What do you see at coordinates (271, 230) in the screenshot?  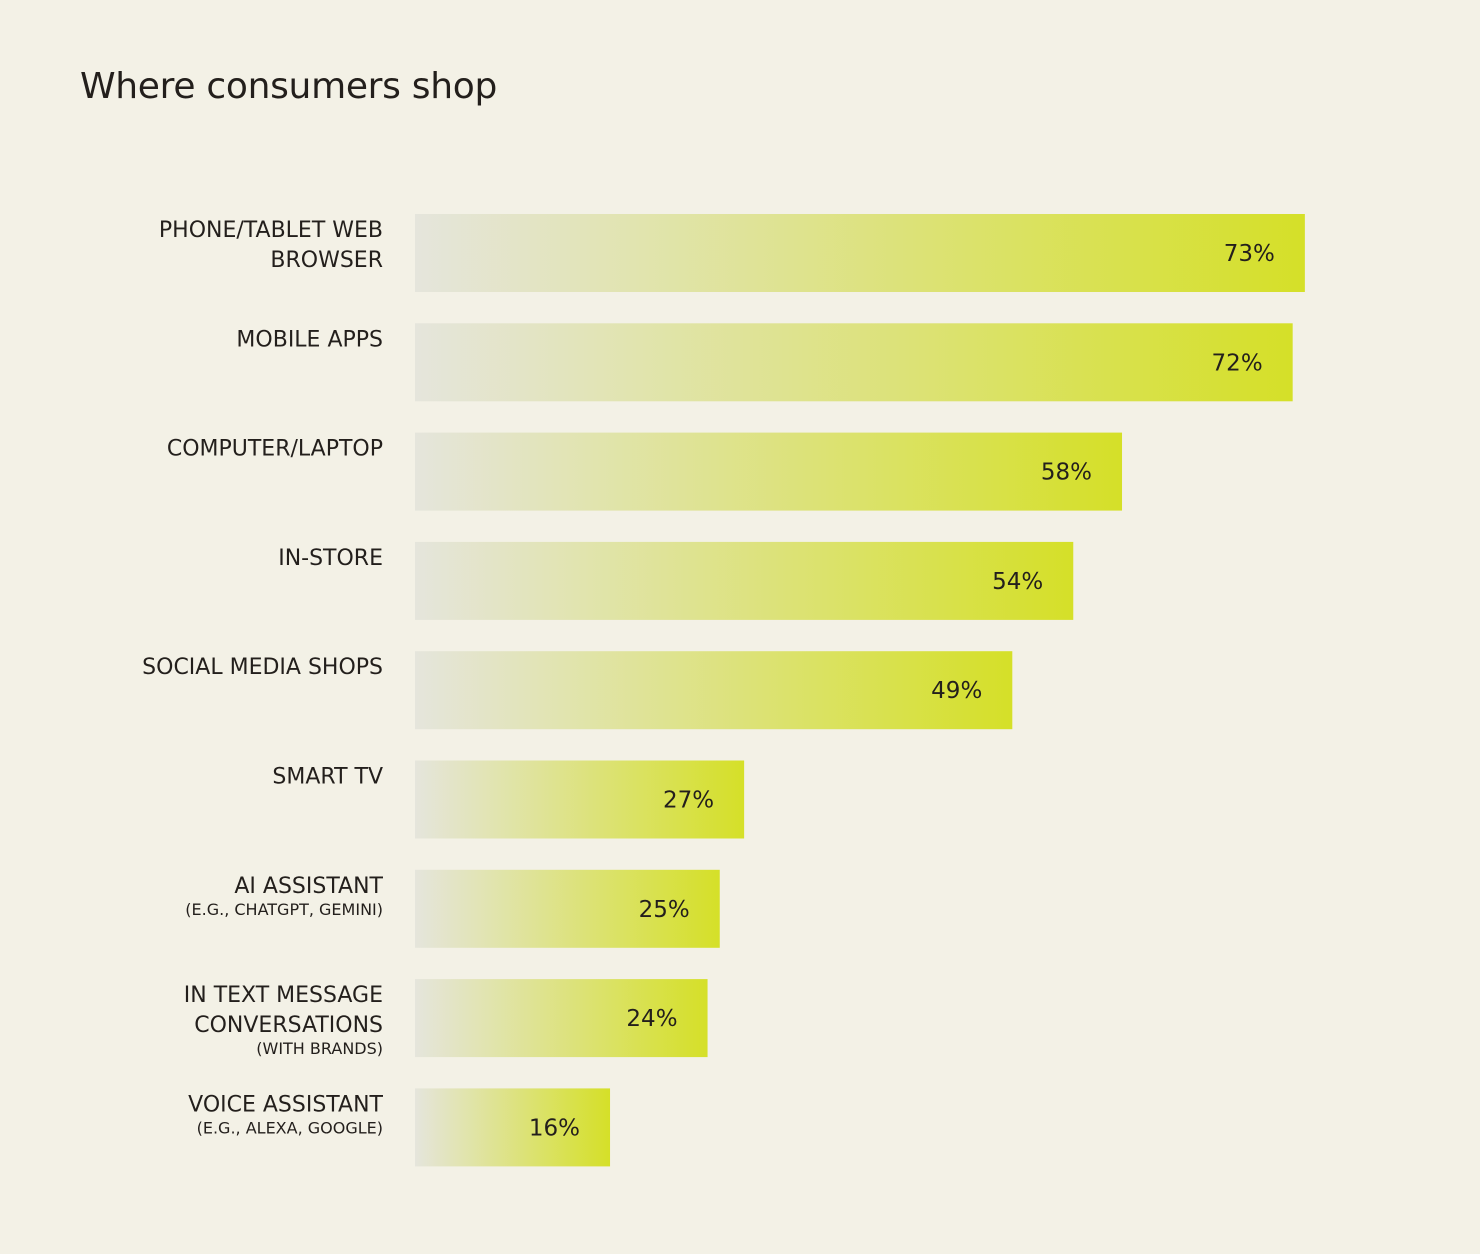 I see `category-label-0-0: PHONE/TABLET WEB` at bounding box center [271, 230].